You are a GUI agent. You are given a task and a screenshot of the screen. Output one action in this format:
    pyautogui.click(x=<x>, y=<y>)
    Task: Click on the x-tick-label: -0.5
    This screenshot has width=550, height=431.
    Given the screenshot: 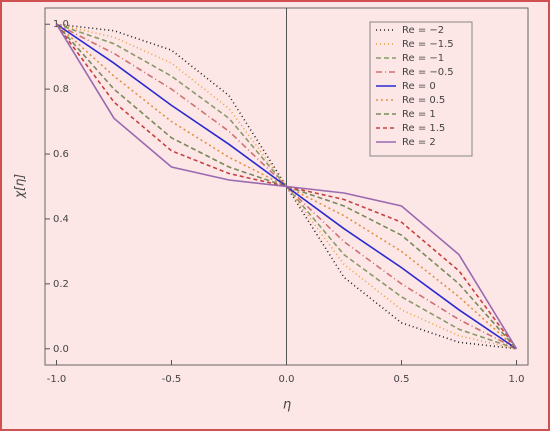 What is the action you would take?
    pyautogui.click(x=172, y=379)
    